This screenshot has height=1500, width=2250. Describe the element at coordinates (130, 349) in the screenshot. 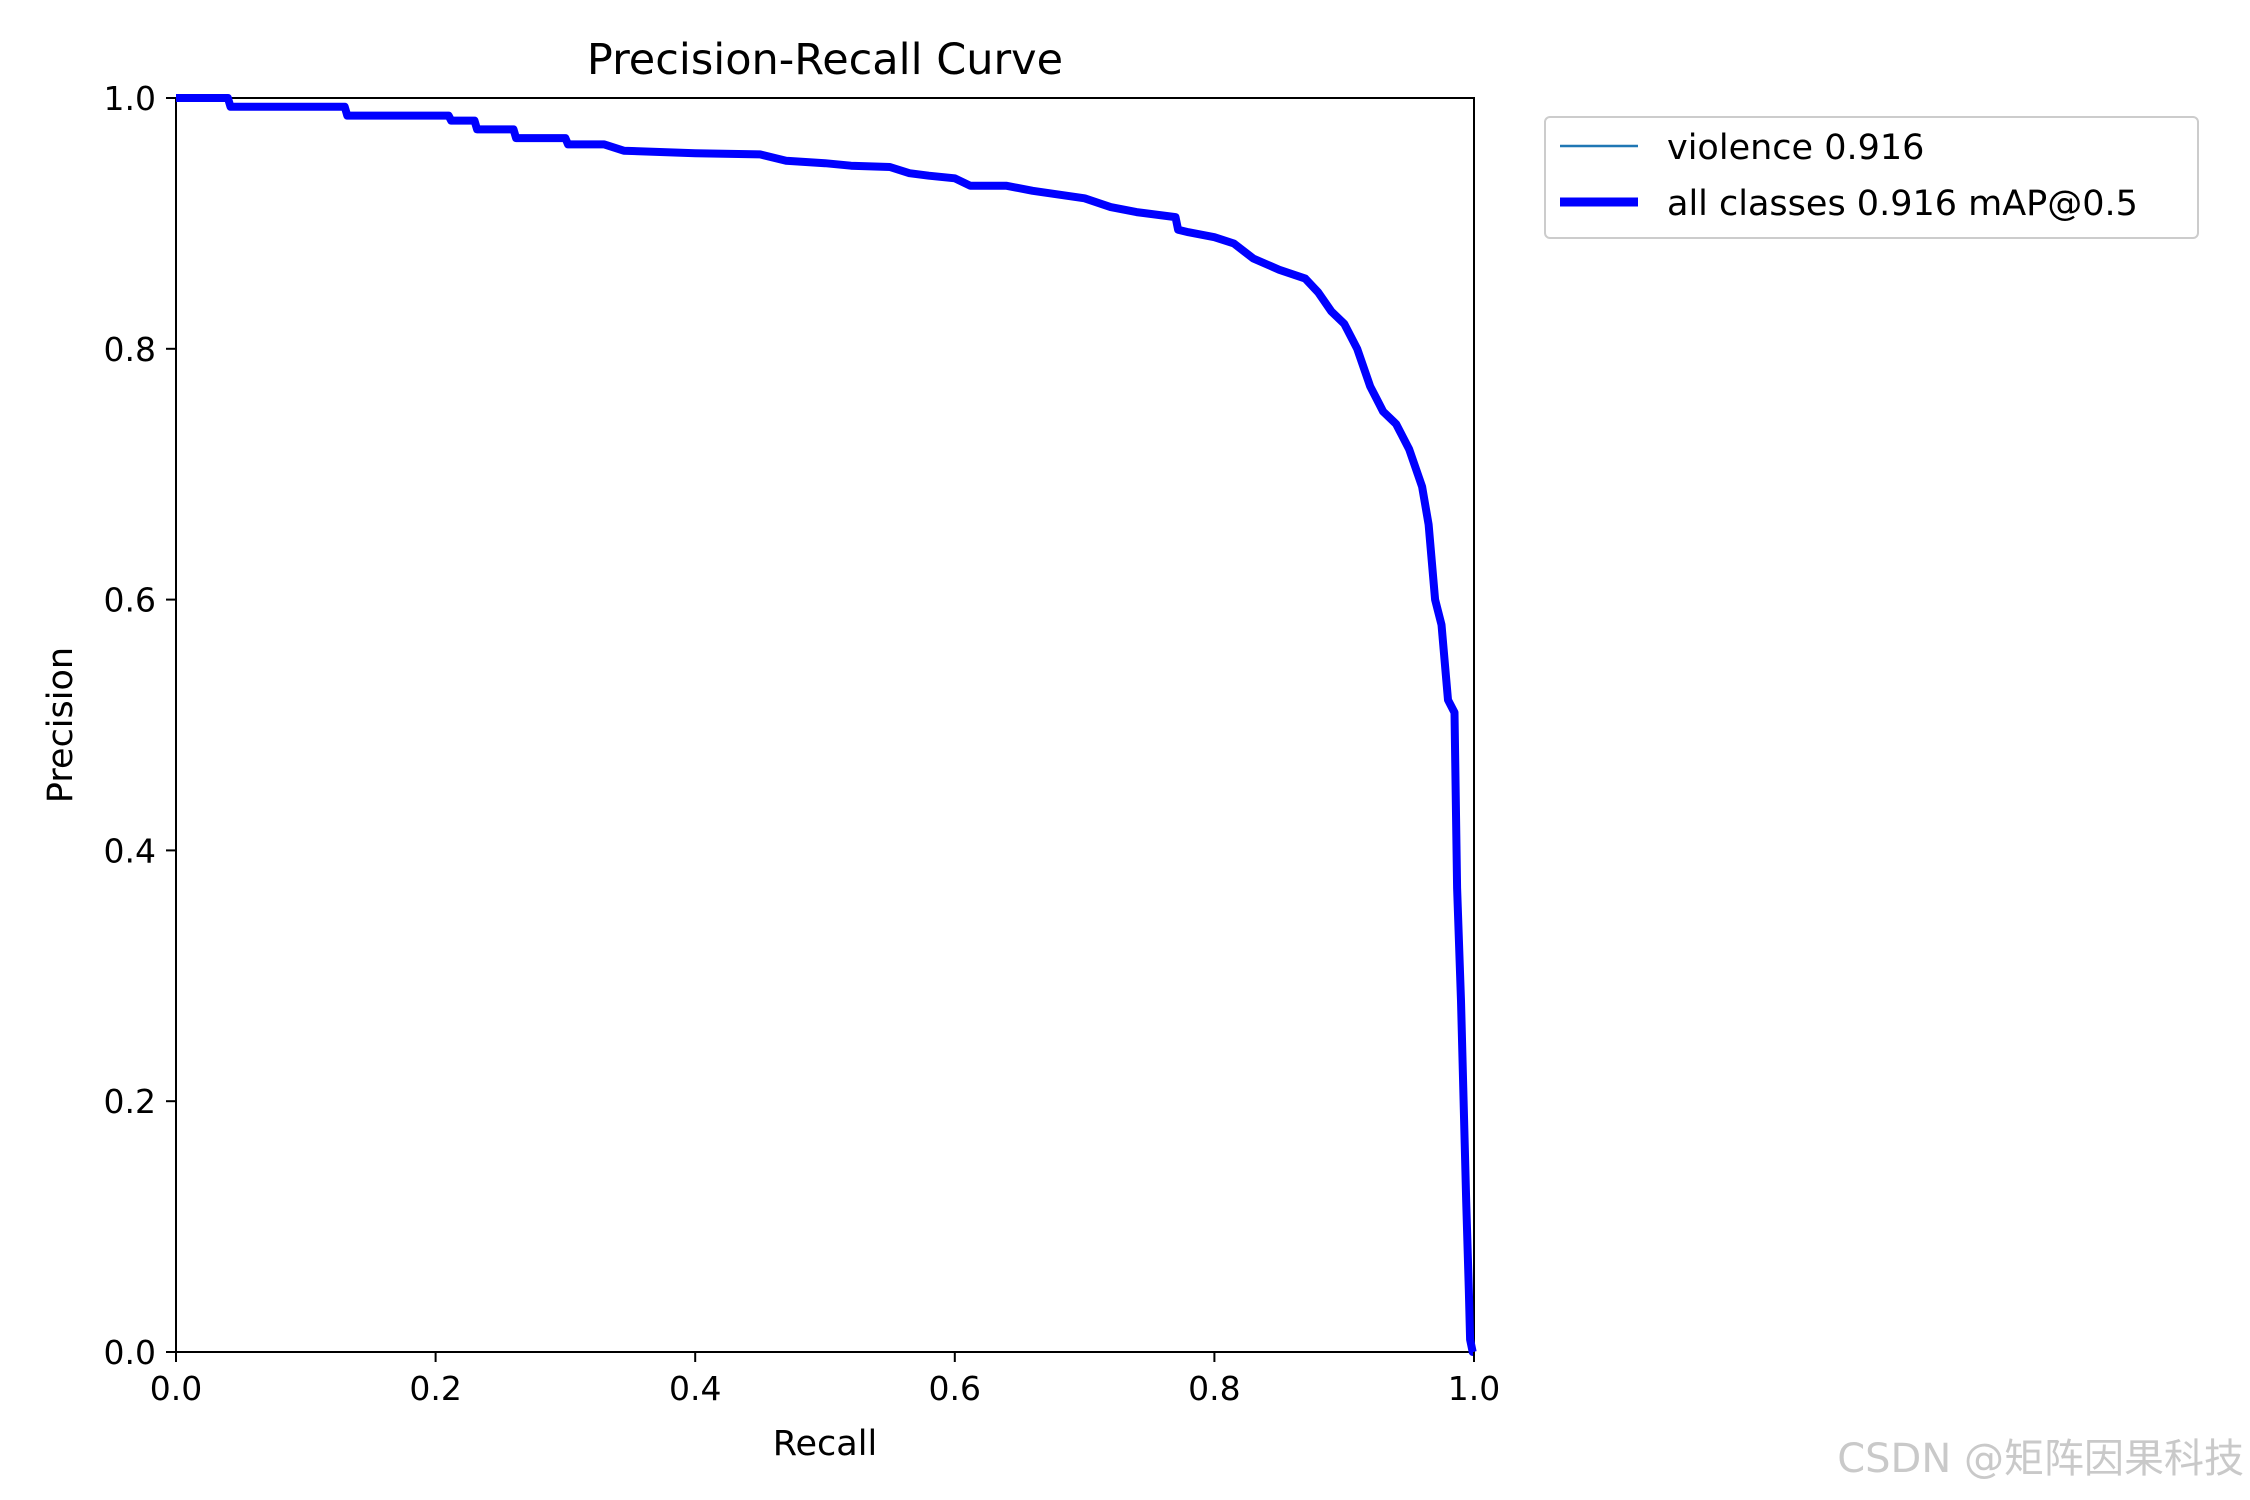

I see `y-tick-label: 0.8` at that location.